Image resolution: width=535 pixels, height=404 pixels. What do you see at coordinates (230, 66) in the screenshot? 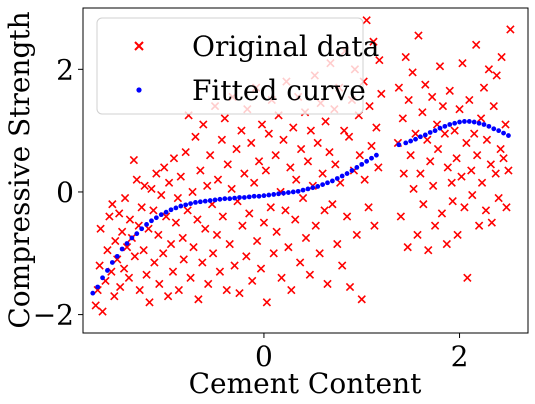
I see `legend-box` at bounding box center [230, 66].